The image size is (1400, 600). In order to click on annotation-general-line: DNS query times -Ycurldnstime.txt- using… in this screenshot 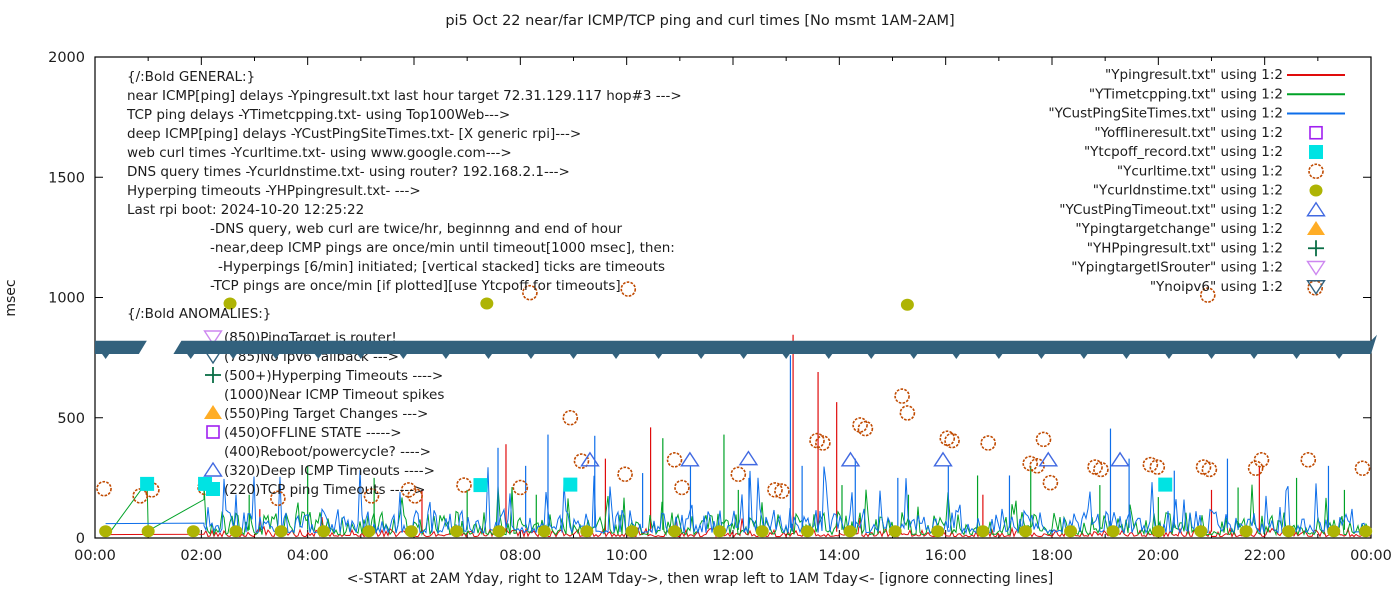, I will do `click(348, 172)`.